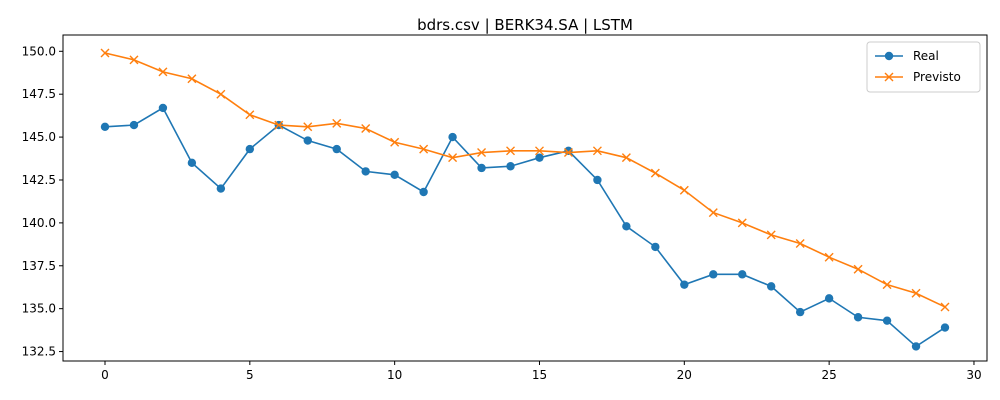 The height and width of the screenshot is (400, 1000). Describe the element at coordinates (250, 375) in the screenshot. I see `x-tick-label: 5` at that location.